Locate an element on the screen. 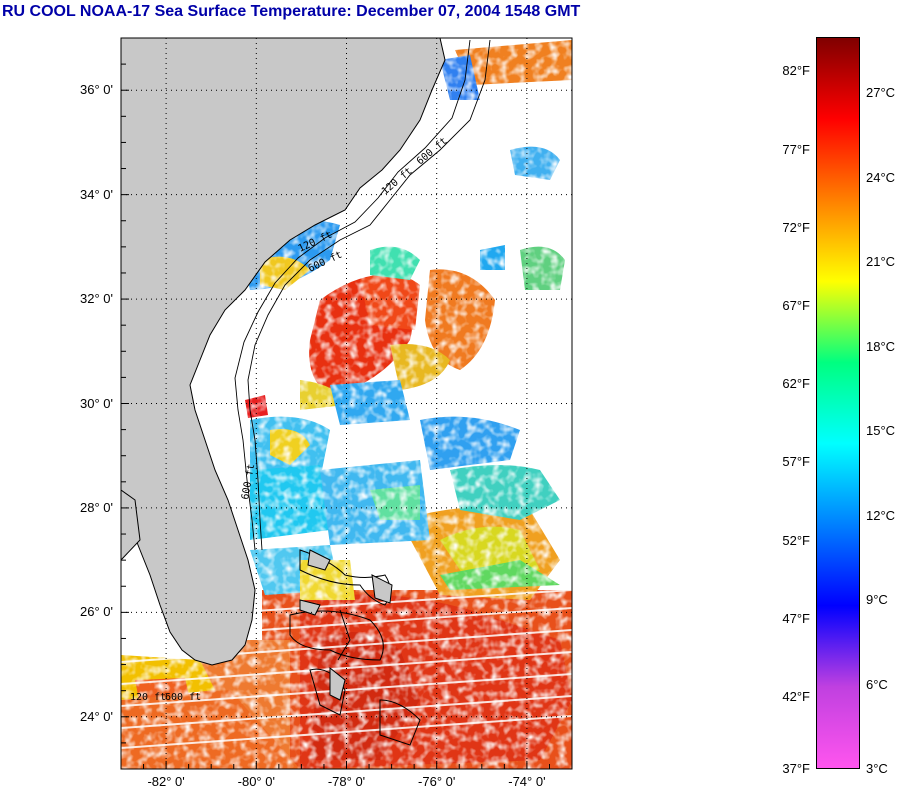 The image size is (905, 793). lon-label: -78° 0' is located at coordinates (346, 781).